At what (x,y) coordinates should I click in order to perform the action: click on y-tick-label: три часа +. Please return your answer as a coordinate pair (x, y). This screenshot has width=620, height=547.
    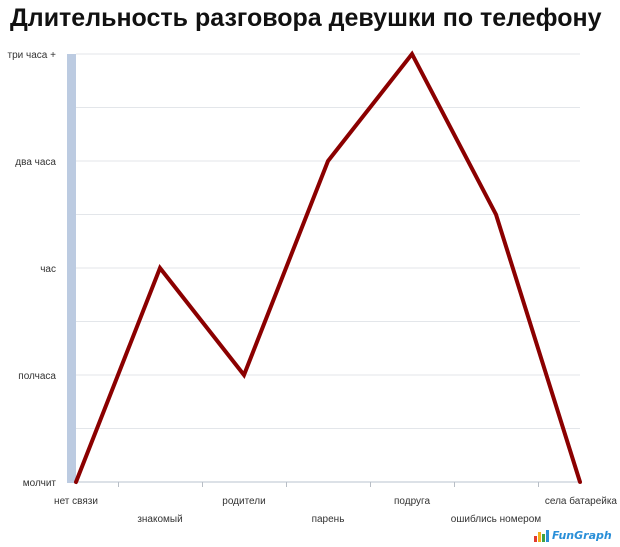
    Looking at the image, I should click on (32, 55).